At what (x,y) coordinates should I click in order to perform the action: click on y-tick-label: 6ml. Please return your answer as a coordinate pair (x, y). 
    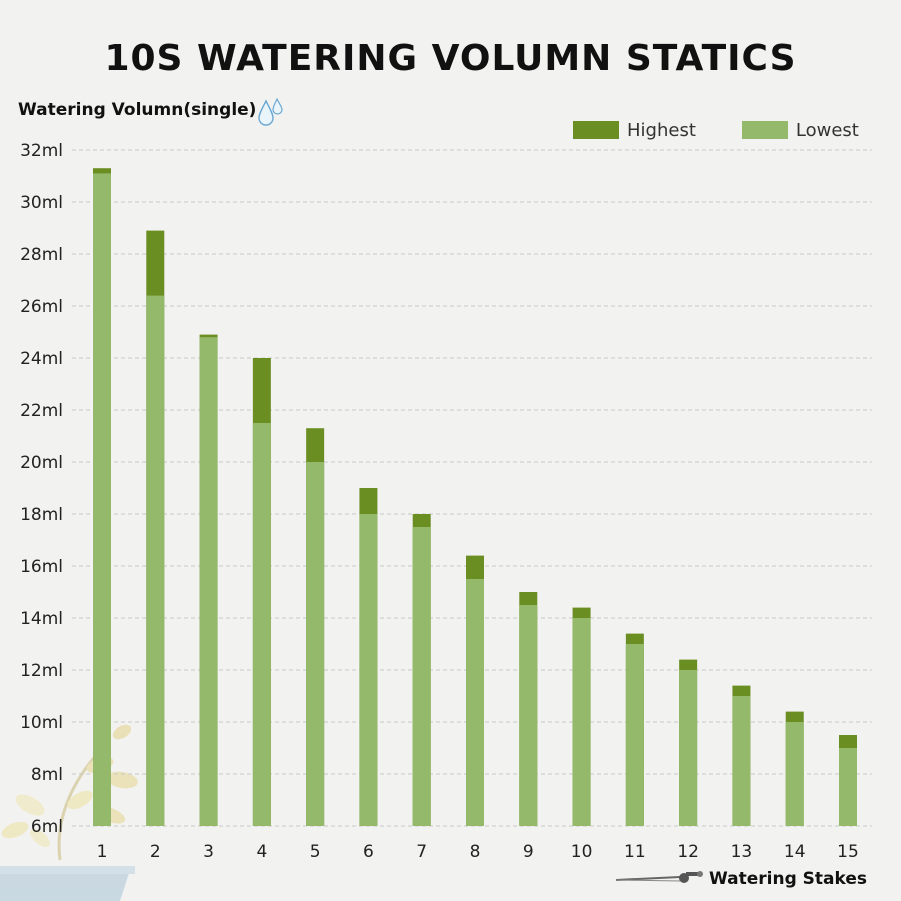
    Looking at the image, I should click on (47, 827).